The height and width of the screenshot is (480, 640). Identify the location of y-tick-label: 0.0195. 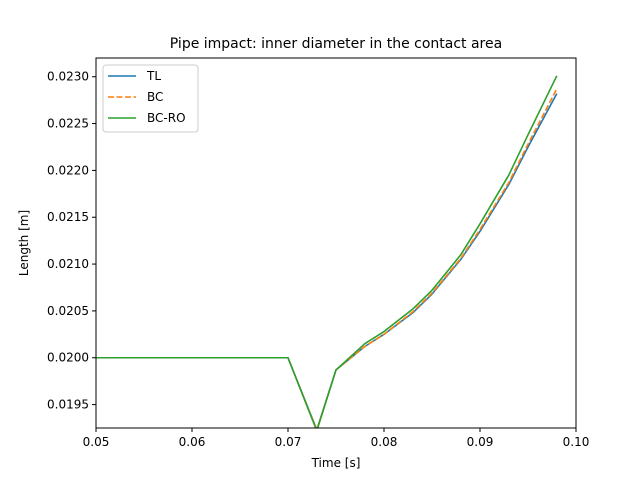
(68, 405).